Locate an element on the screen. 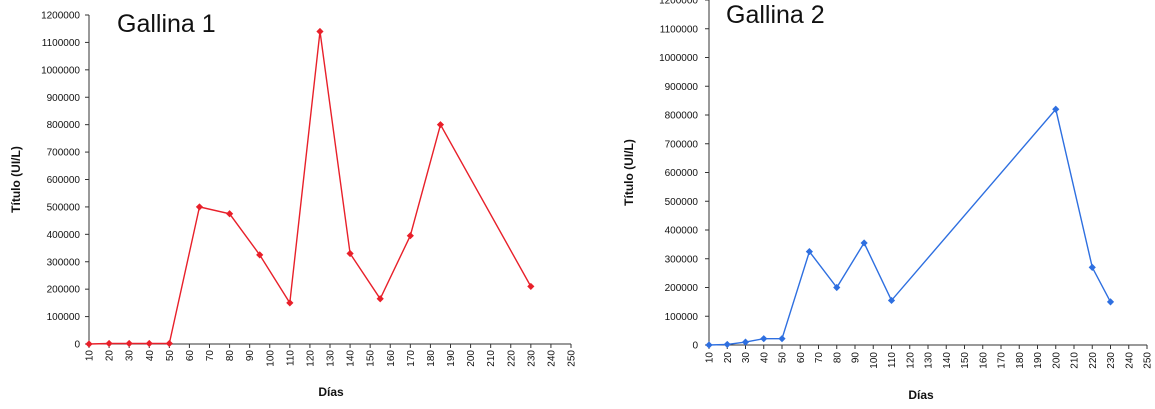 Image resolution: width=1155 pixels, height=409 pixels. x-tick-label: 200 is located at coordinates (1056, 360).